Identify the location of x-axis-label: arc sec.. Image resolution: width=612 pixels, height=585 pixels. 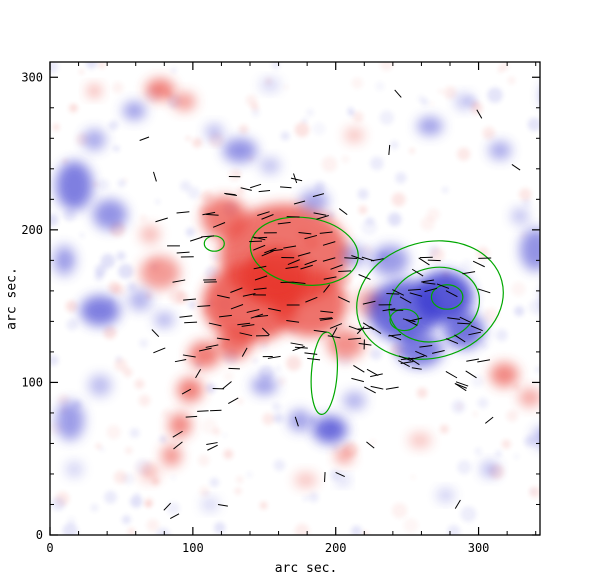
(306, 568).